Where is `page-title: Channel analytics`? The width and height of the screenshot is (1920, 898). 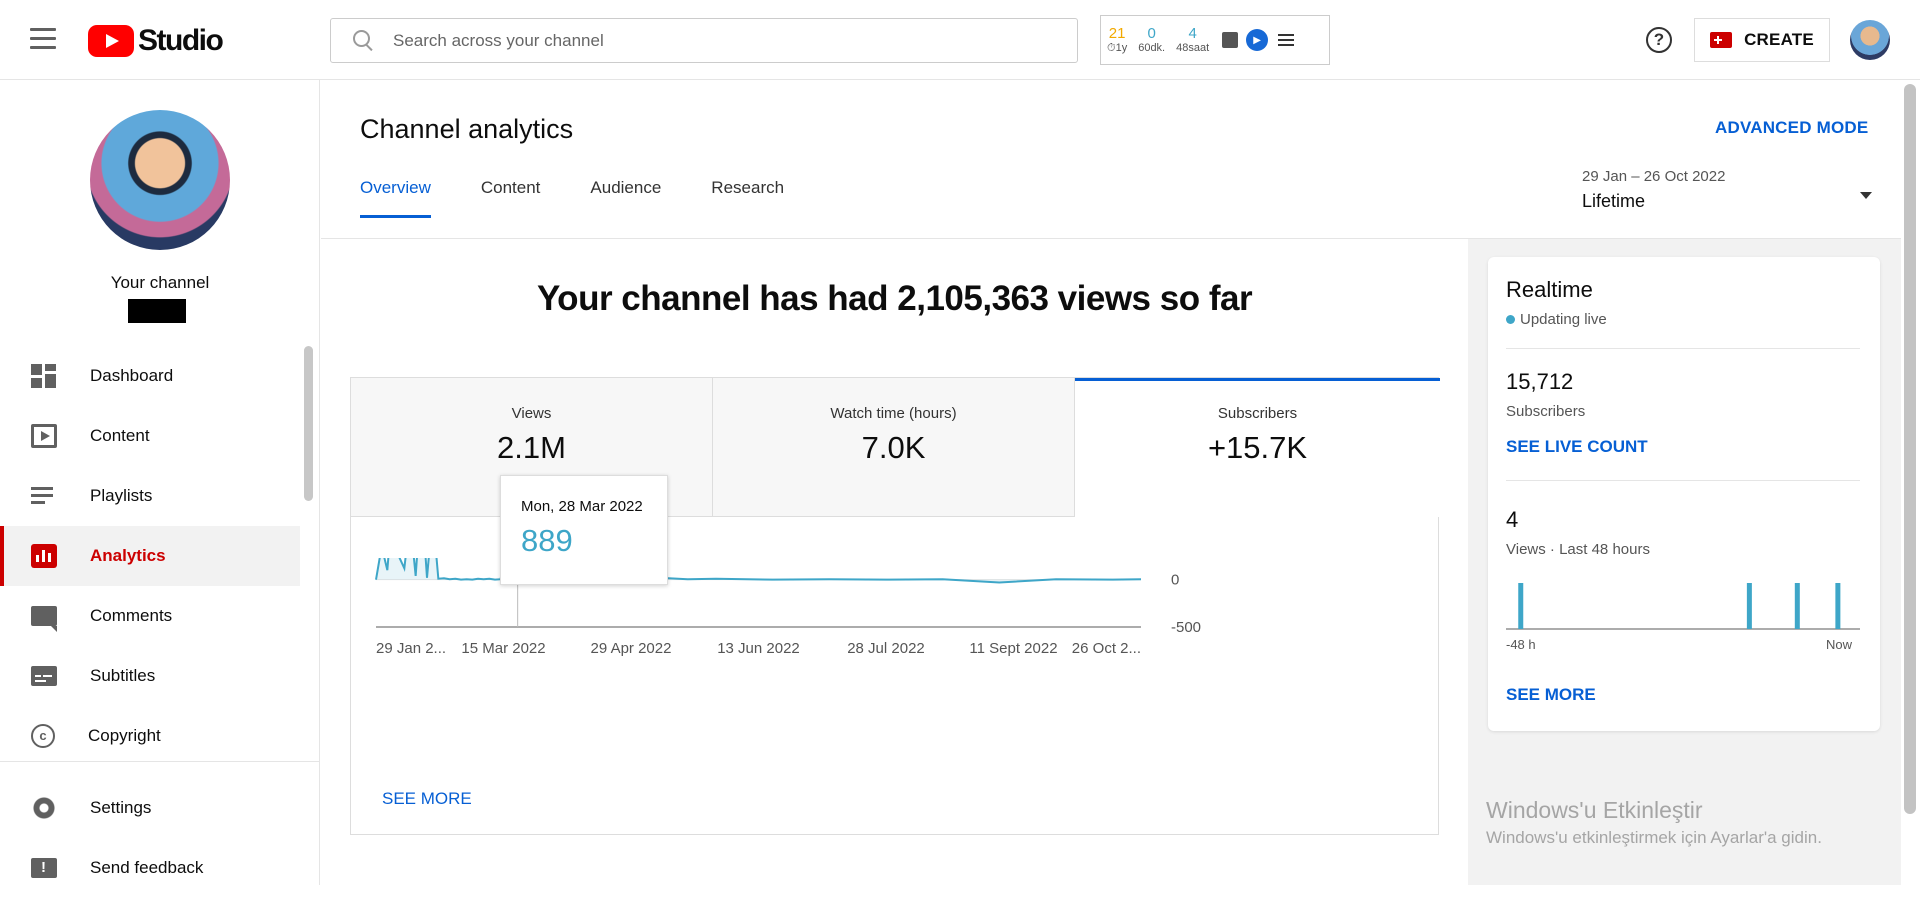
page-title: Channel analytics is located at coordinates (467, 129).